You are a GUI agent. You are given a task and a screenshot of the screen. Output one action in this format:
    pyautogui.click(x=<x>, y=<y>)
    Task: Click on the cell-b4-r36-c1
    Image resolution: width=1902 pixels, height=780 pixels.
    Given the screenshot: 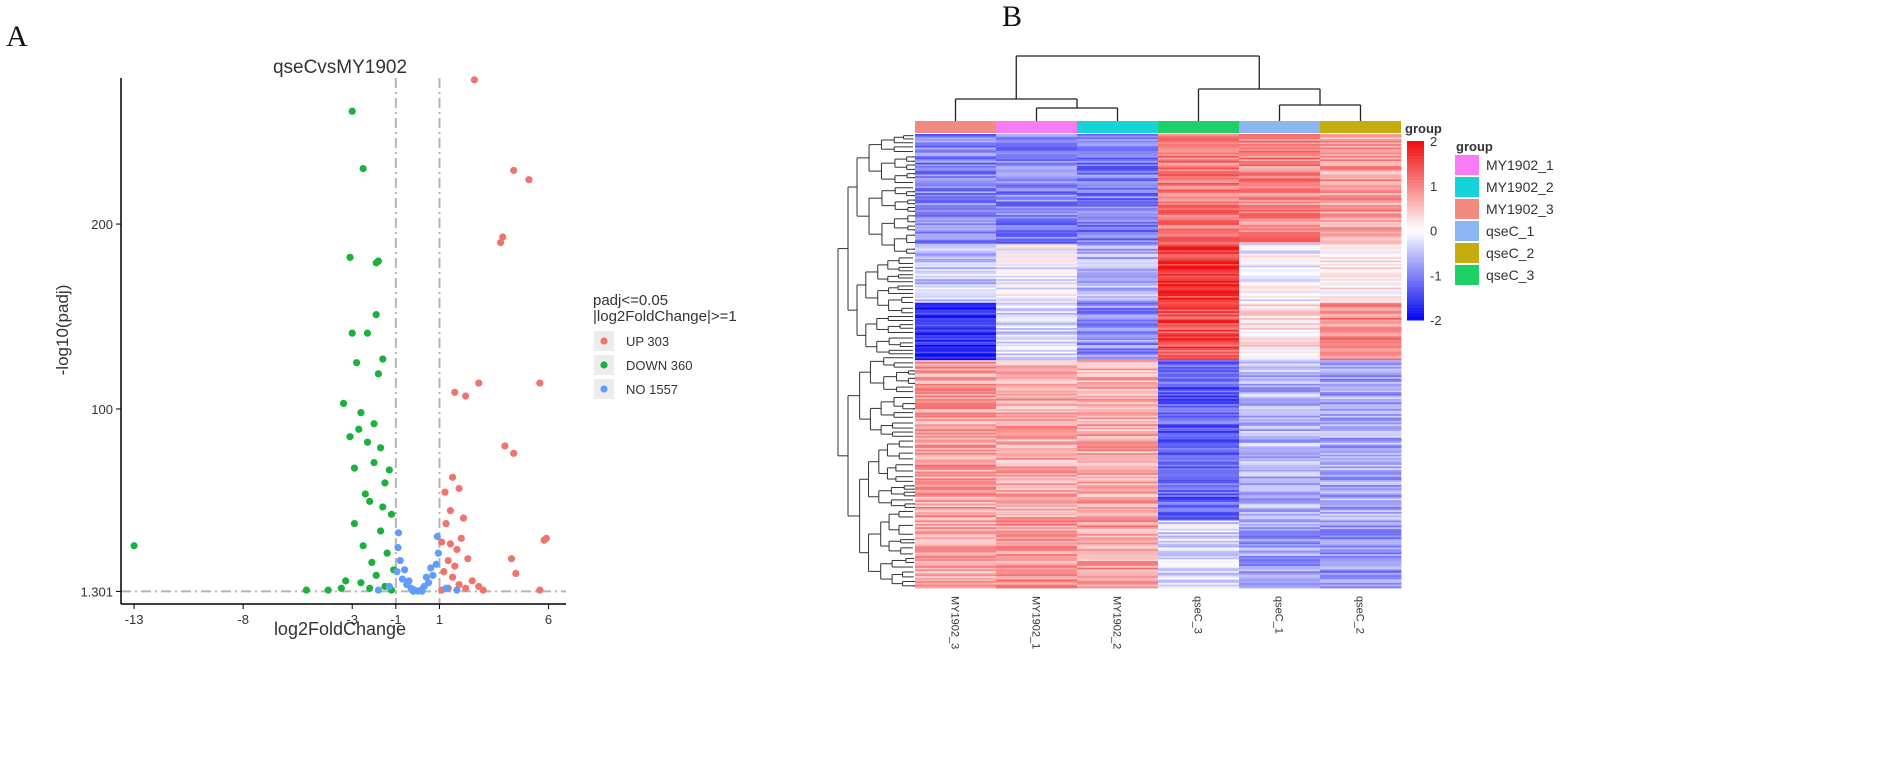 What is the action you would take?
    pyautogui.click(x=1037, y=551)
    